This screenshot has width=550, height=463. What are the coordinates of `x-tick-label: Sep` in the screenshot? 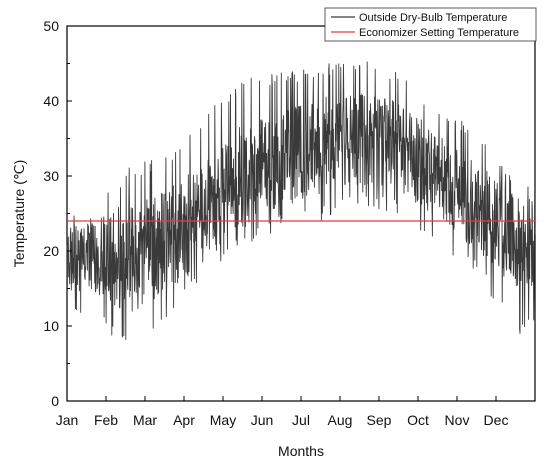 It's located at (379, 420).